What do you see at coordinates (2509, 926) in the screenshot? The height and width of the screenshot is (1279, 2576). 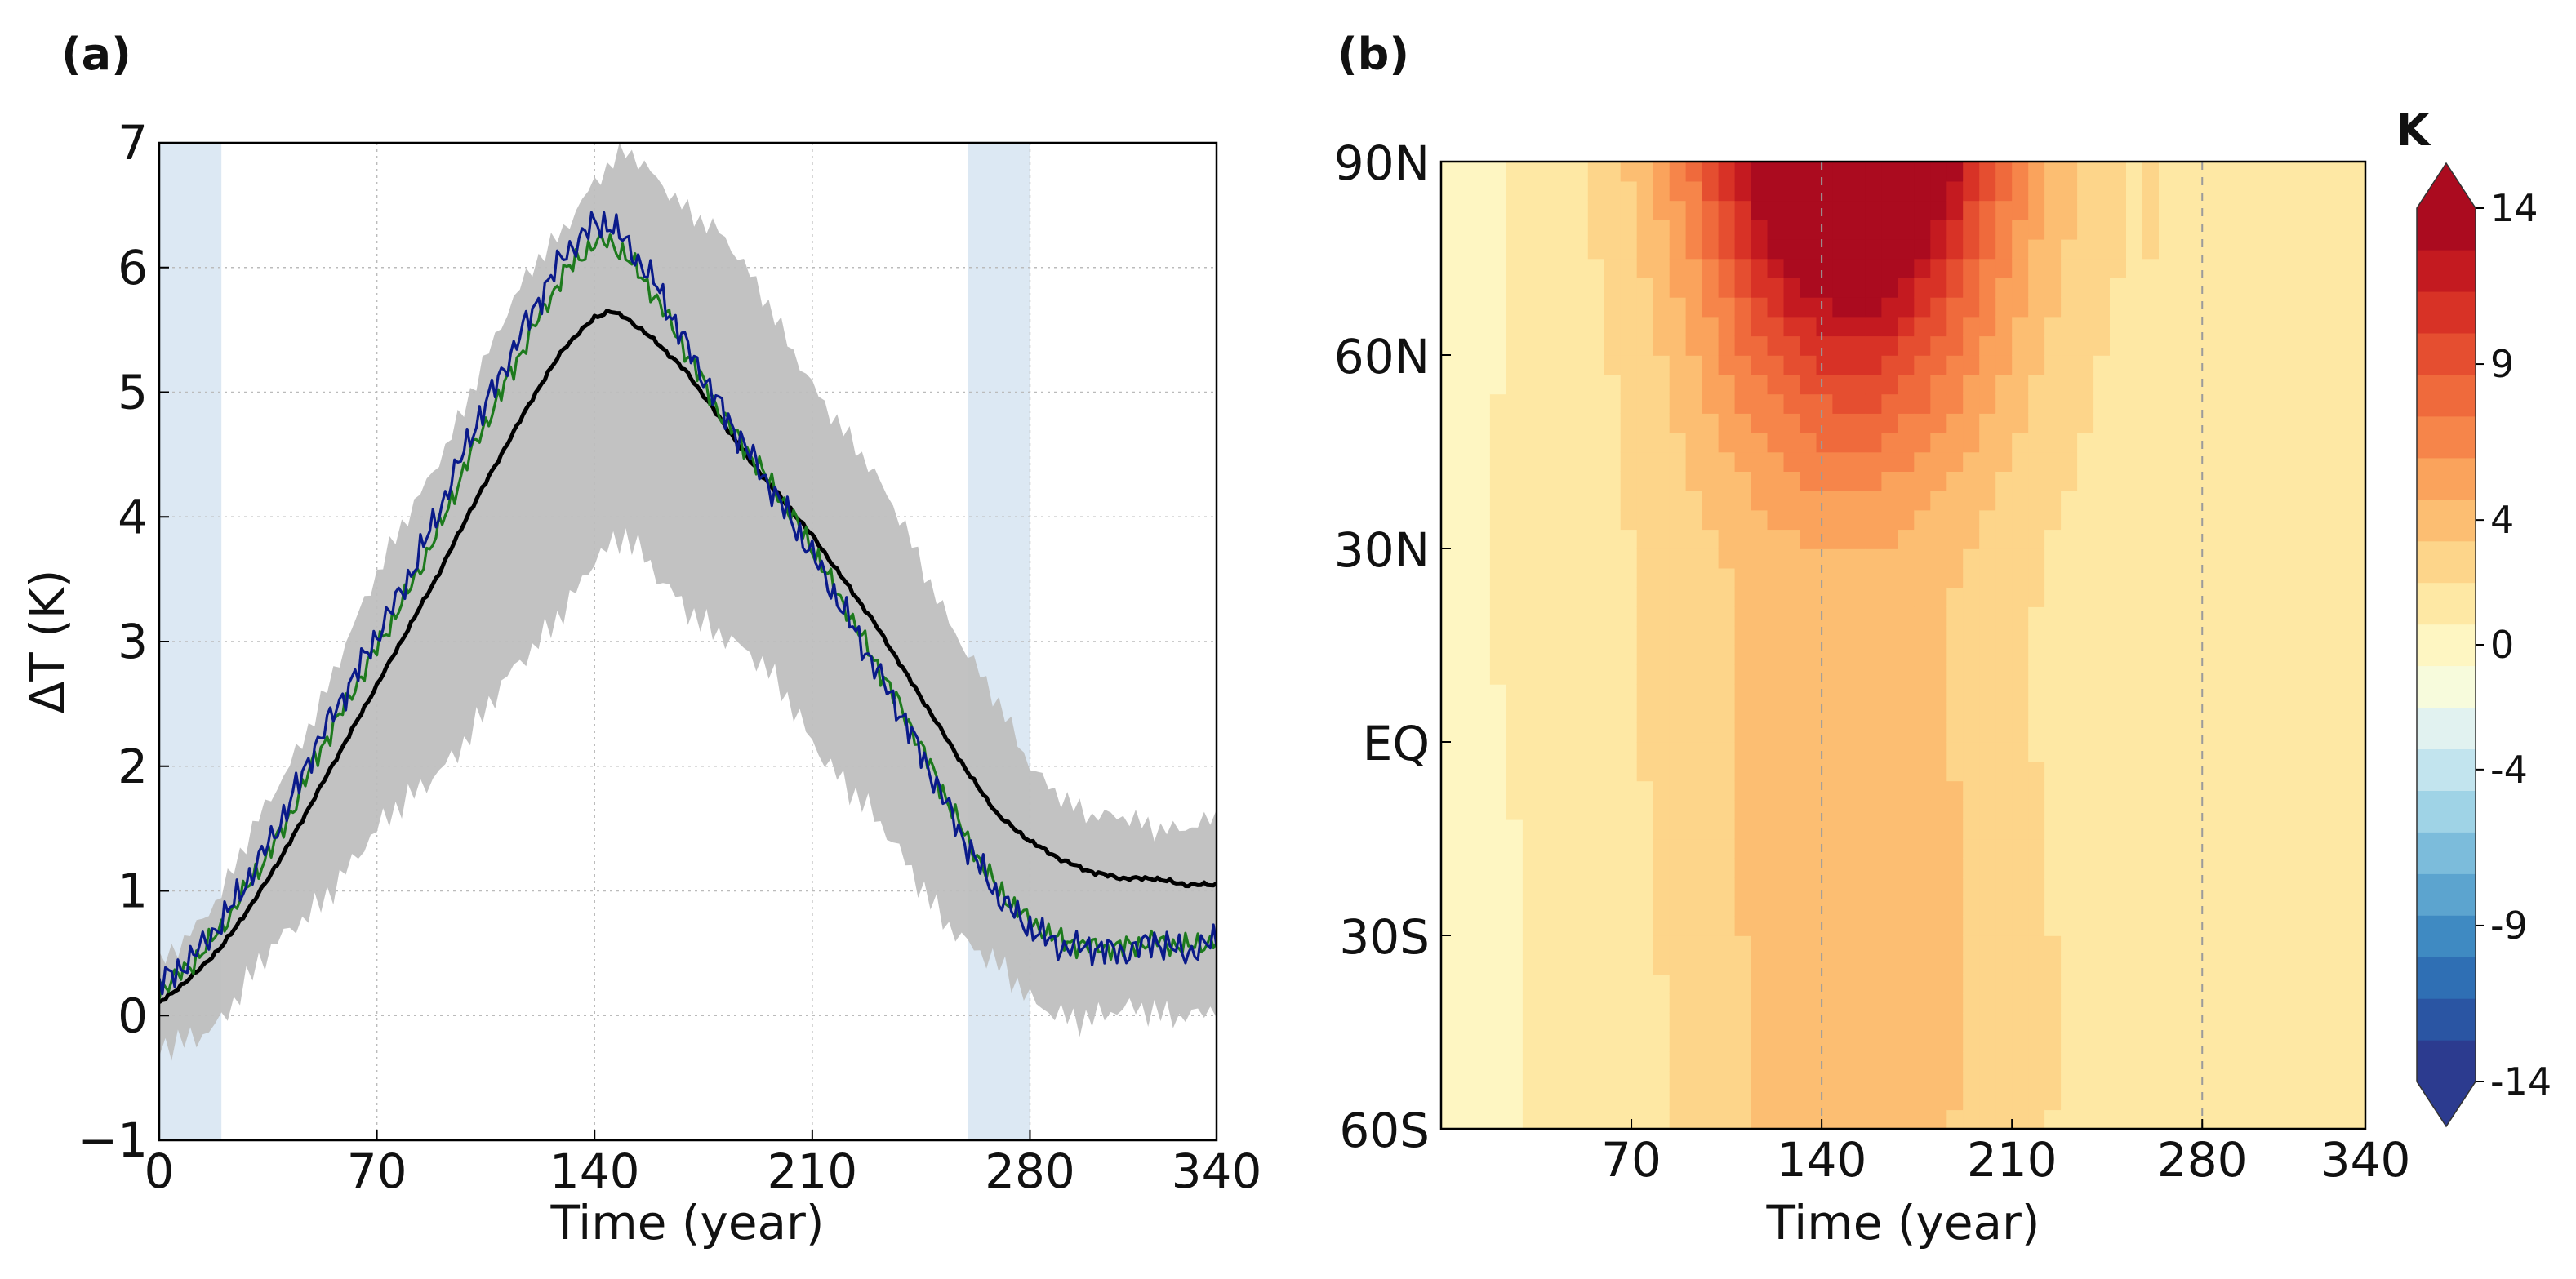 I see `colorbar-tick-label: -9` at bounding box center [2509, 926].